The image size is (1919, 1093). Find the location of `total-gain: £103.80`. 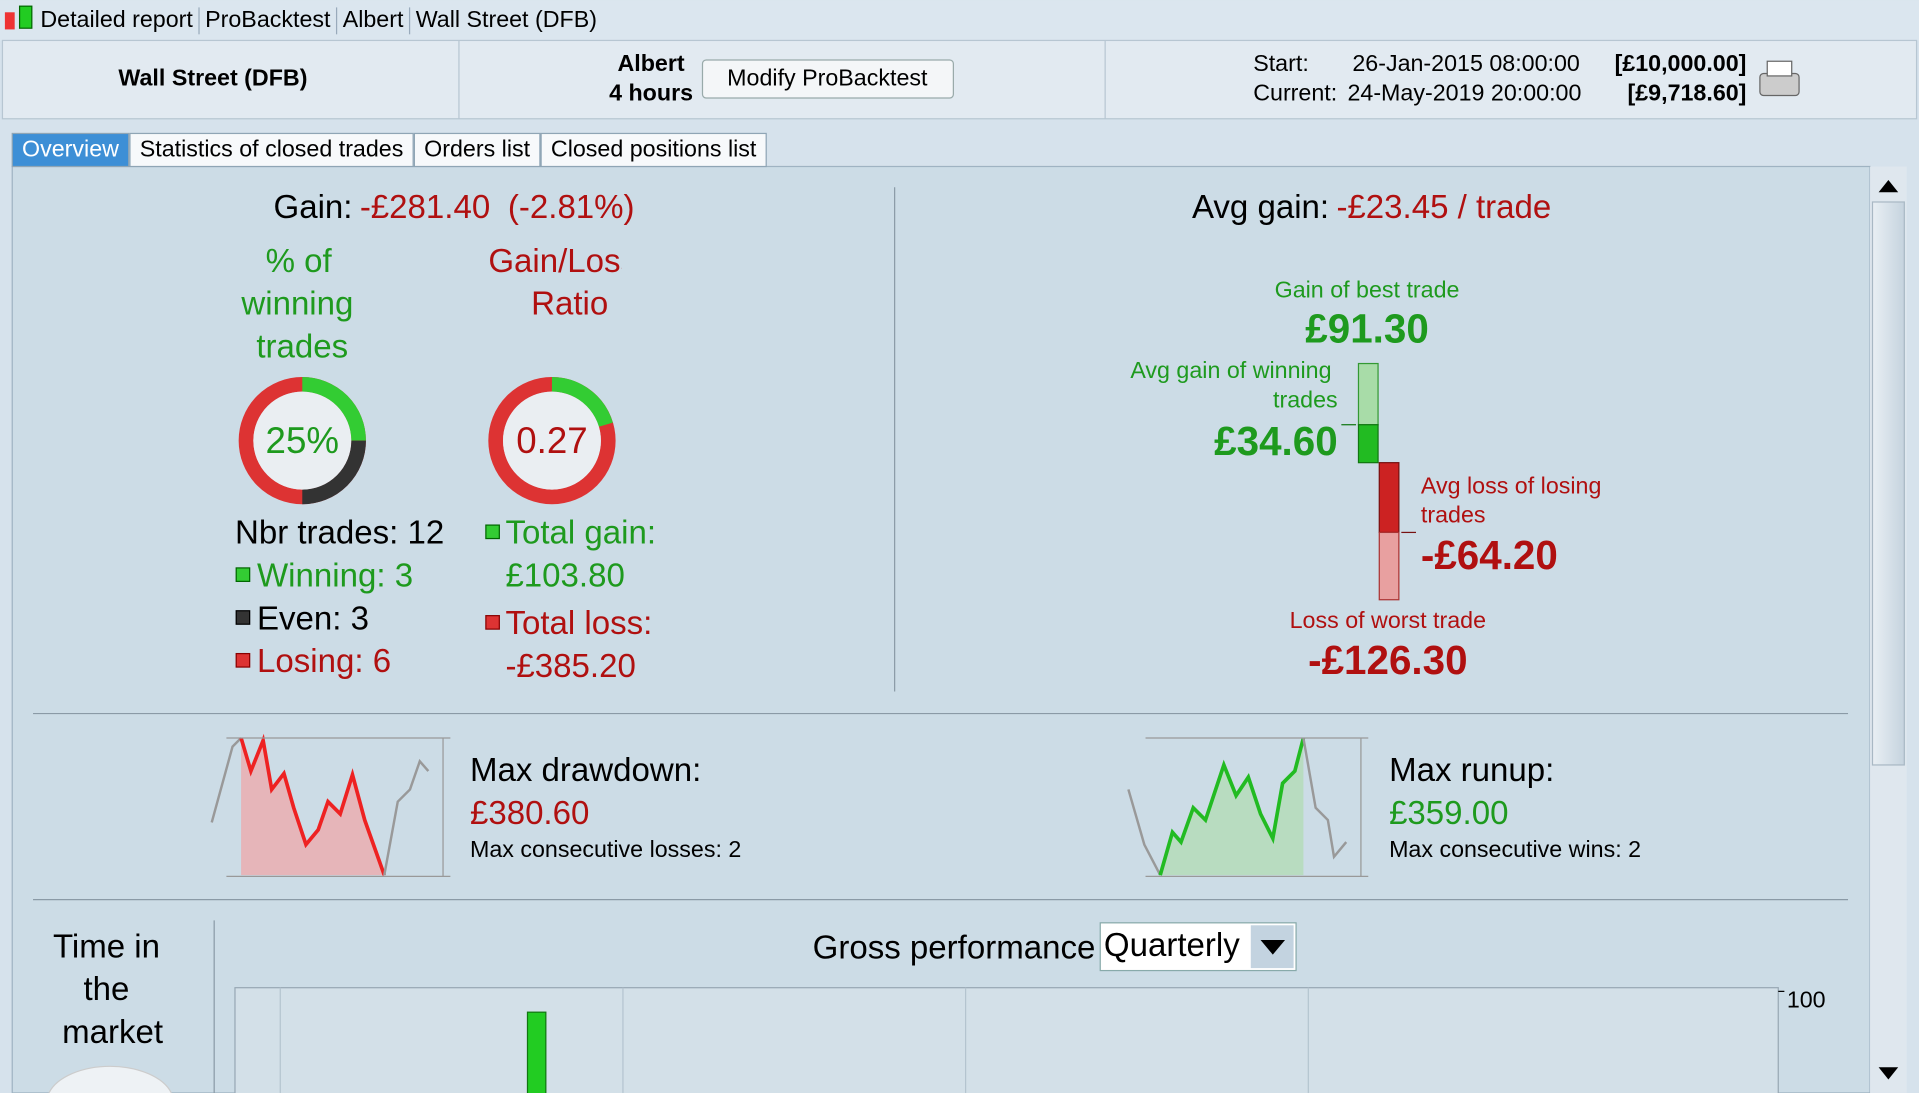

total-gain: £103.80 is located at coordinates (564, 575).